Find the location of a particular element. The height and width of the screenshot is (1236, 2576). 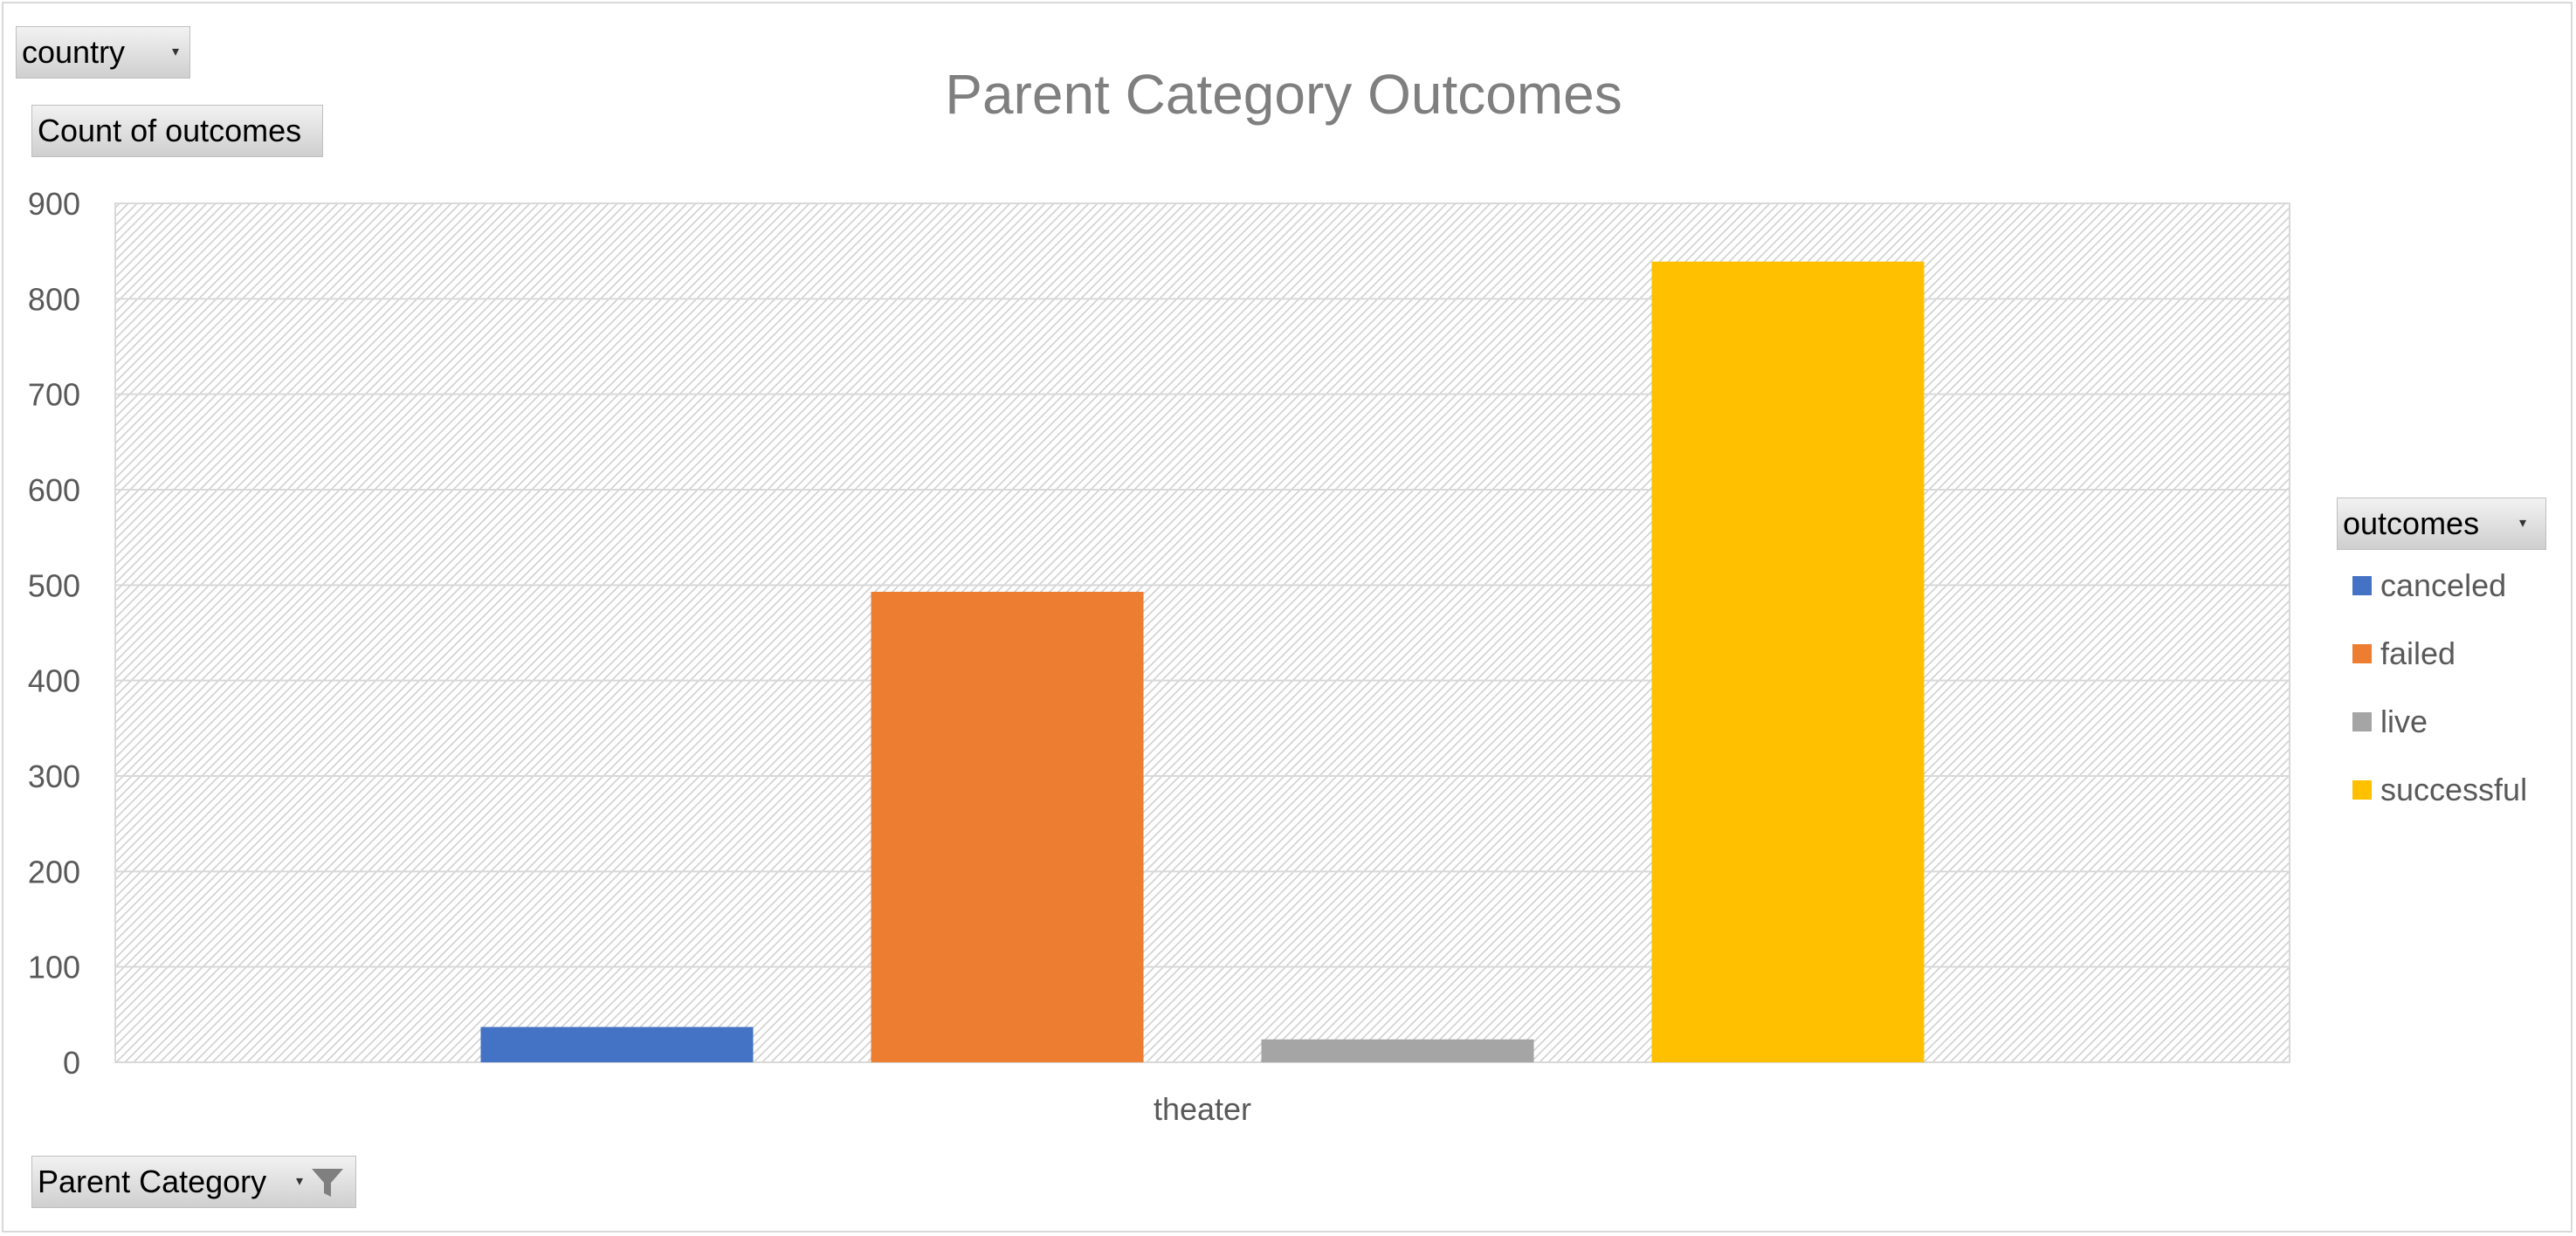

y-tick-label: 800 is located at coordinates (54, 299).